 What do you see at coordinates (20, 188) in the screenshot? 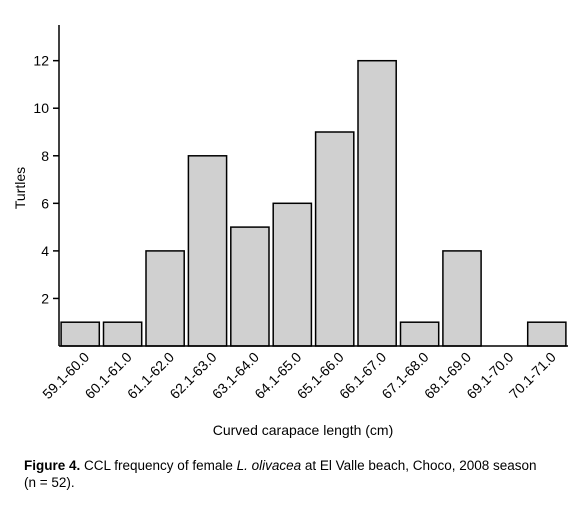
I see `y-axis-title: Turtles` at bounding box center [20, 188].